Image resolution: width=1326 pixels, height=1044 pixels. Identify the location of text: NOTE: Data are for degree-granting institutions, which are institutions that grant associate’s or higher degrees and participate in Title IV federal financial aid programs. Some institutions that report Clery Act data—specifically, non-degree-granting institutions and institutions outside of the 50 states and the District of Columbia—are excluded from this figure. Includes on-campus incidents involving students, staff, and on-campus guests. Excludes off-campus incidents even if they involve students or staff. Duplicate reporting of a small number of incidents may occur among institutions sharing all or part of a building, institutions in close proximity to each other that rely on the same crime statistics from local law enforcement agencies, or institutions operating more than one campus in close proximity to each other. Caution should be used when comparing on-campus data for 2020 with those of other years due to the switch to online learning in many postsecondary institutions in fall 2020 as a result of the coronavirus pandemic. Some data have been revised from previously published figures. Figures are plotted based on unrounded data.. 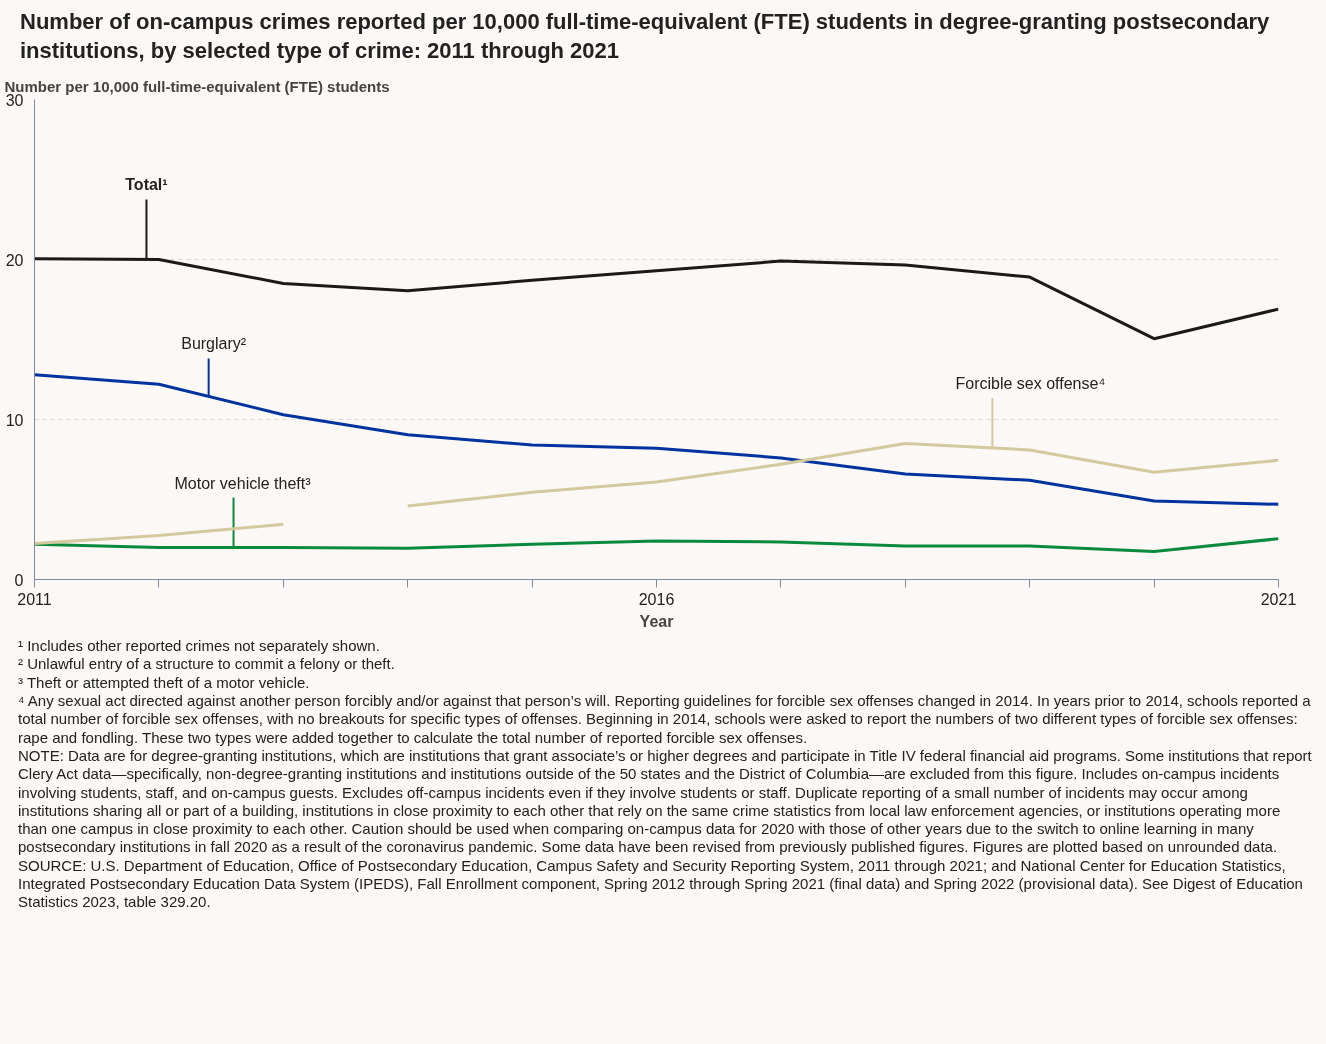
(665, 801).